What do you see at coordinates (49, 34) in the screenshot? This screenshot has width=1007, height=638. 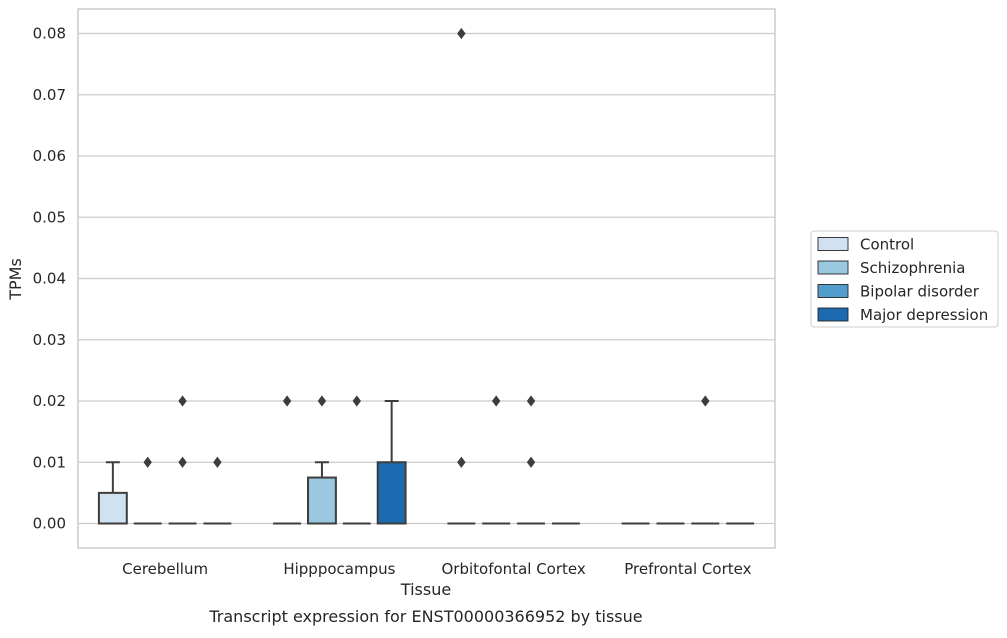 I see `y-tick-label: 0.08` at bounding box center [49, 34].